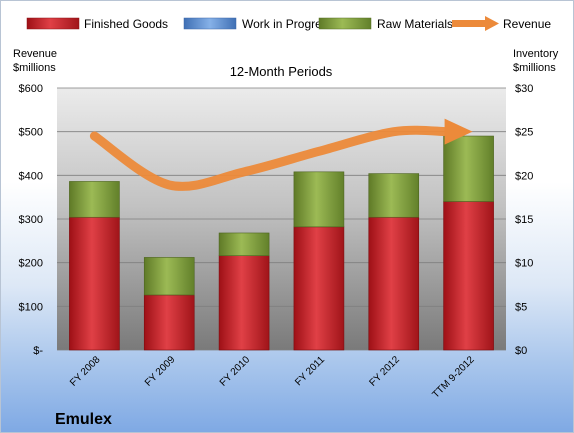 The image size is (574, 433). I want to click on left-tick-label: $-, so click(38, 351).